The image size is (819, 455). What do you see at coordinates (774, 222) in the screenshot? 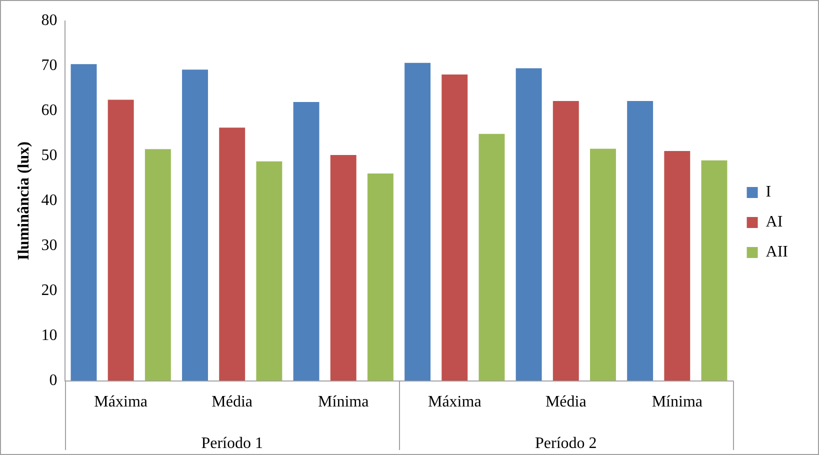
I see `legend-label: AI` at bounding box center [774, 222].